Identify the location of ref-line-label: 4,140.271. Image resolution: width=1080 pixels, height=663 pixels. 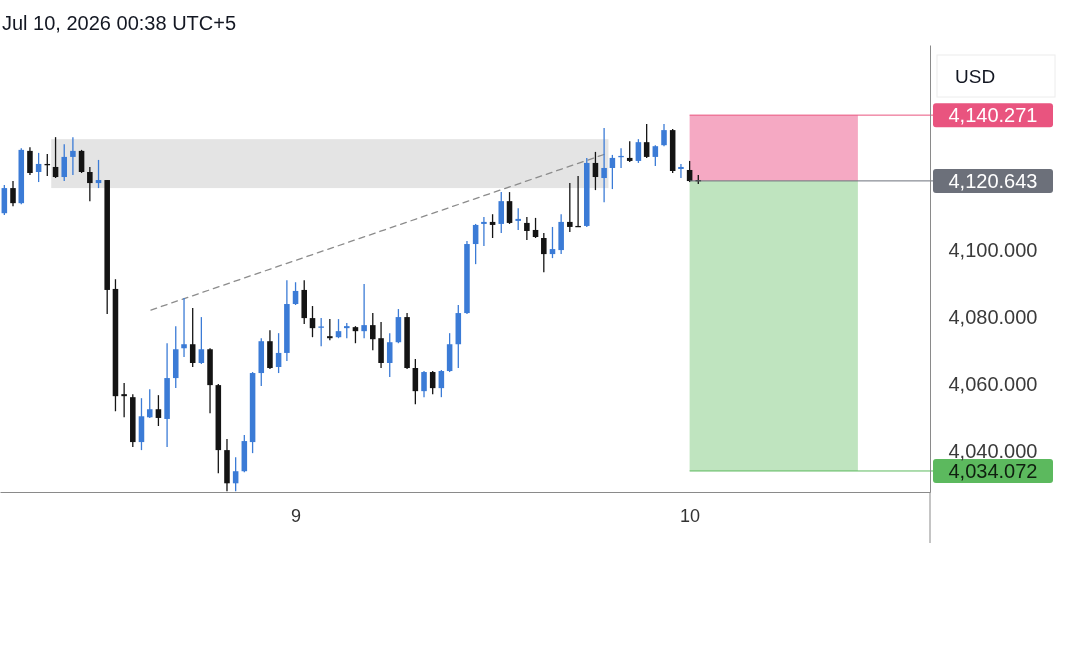
(993, 115).